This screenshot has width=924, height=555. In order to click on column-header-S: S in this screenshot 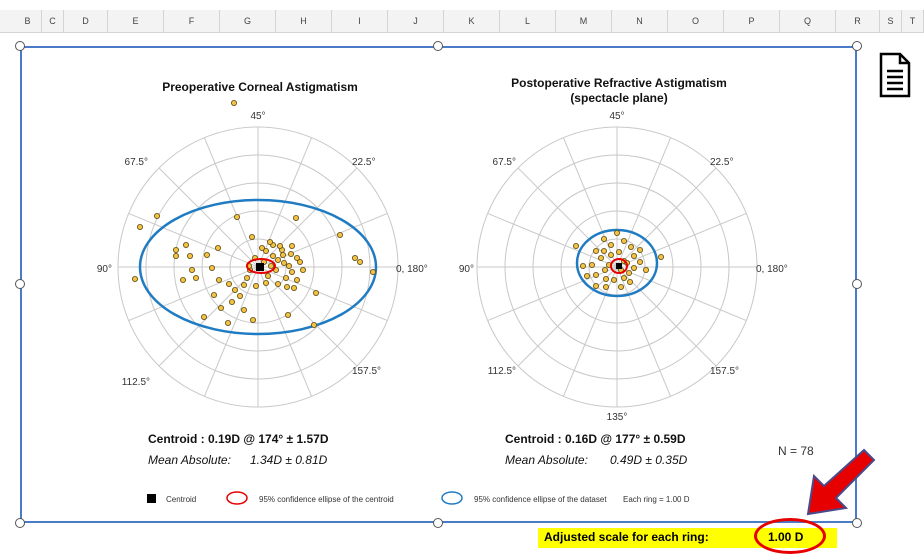, I will do `click(891, 21)`.